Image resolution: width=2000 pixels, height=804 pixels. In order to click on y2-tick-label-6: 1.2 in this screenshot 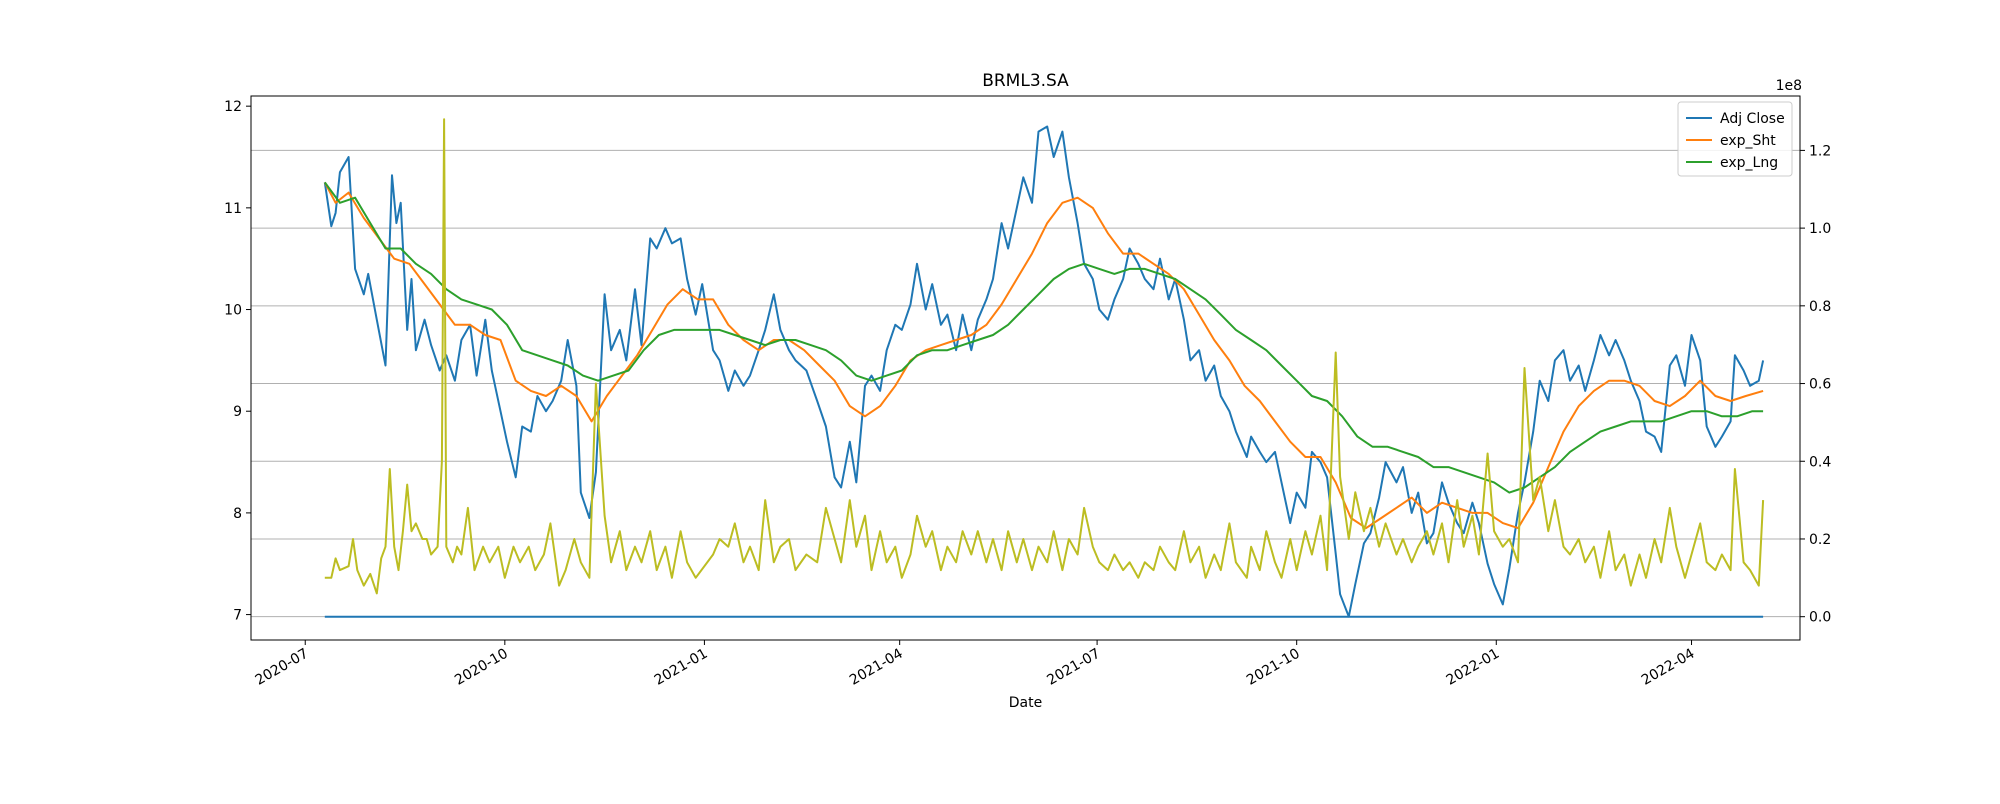, I will do `click(1820, 151)`.